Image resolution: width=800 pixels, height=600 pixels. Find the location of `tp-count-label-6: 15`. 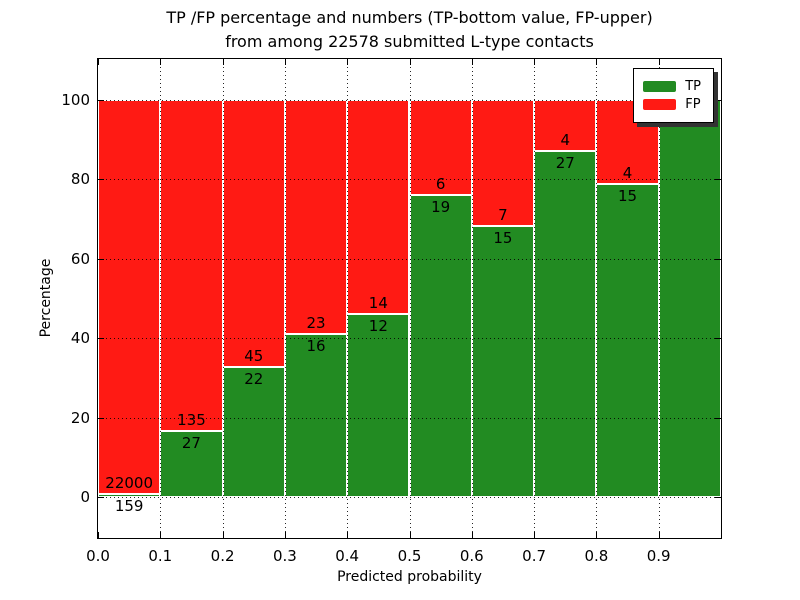

tp-count-label-6: 15 is located at coordinates (503, 238).